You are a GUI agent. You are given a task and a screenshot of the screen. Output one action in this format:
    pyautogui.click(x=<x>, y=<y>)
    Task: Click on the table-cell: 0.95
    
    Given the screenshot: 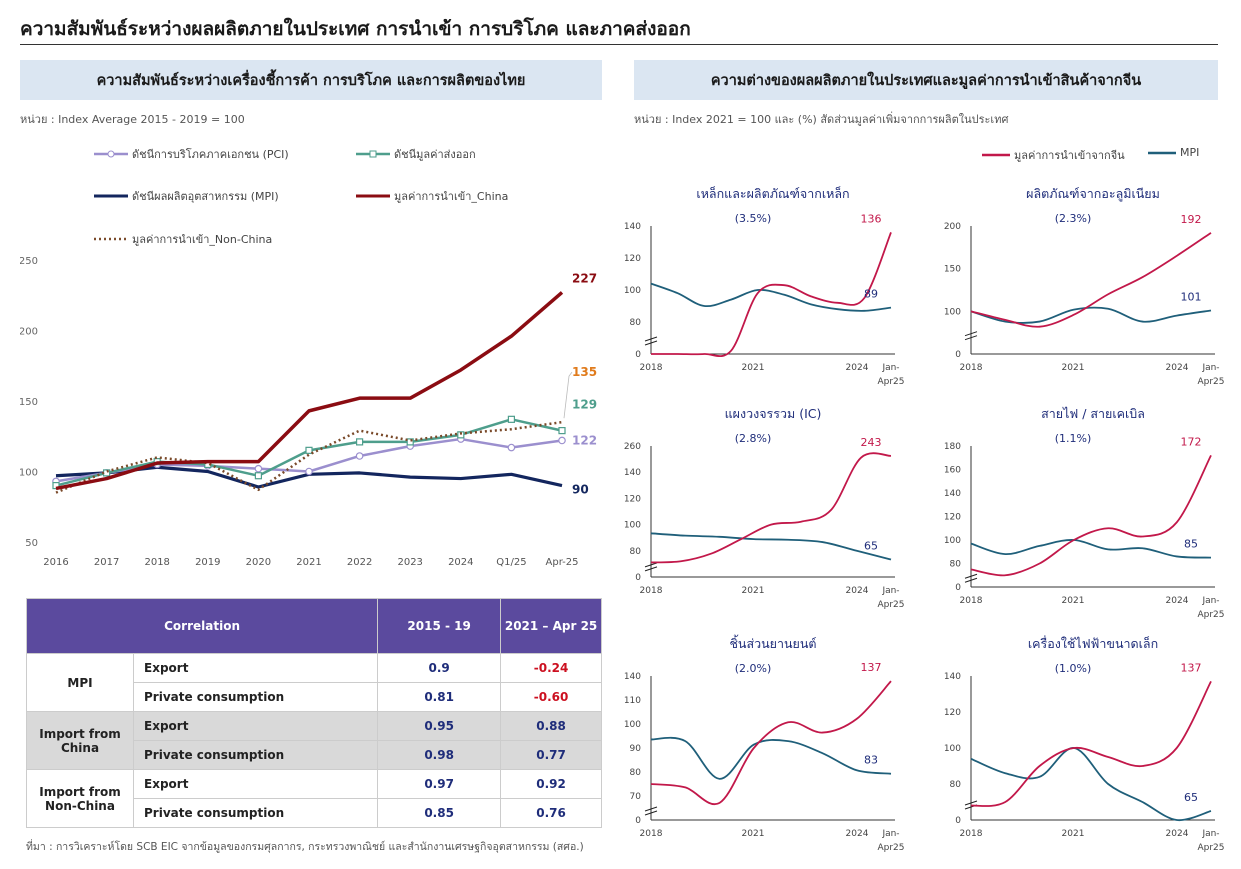 What is the action you would take?
    pyautogui.click(x=439, y=726)
    